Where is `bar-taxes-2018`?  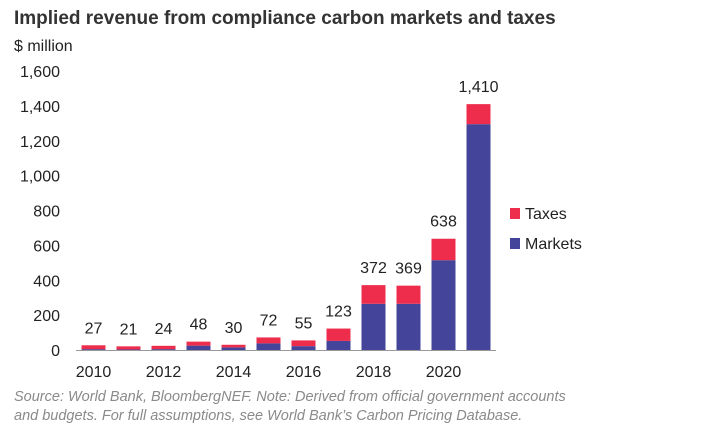 bar-taxes-2018 is located at coordinates (373, 294).